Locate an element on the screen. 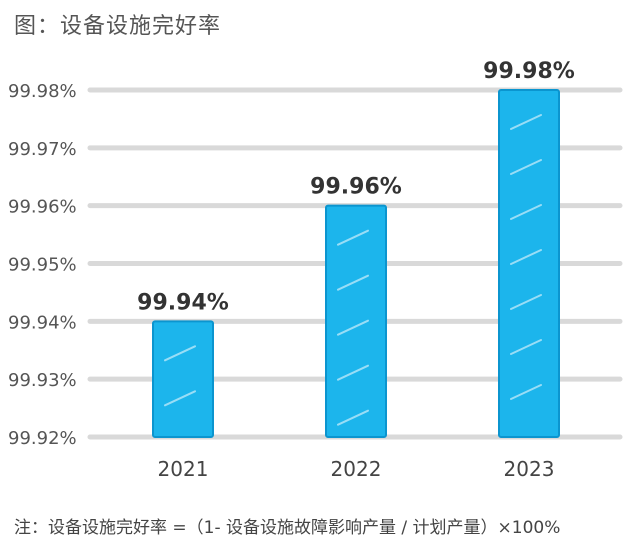 This screenshot has height=555, width=644. y-tick-label: 99.95% is located at coordinates (42, 265).